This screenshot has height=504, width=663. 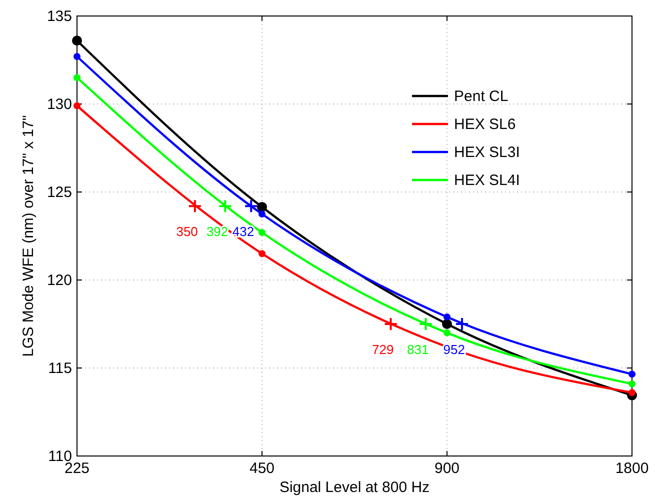 What do you see at coordinates (28, 236) in the screenshot?
I see `y-axis-title: LGS Mode WFE (nm) over 17" x 17"` at bounding box center [28, 236].